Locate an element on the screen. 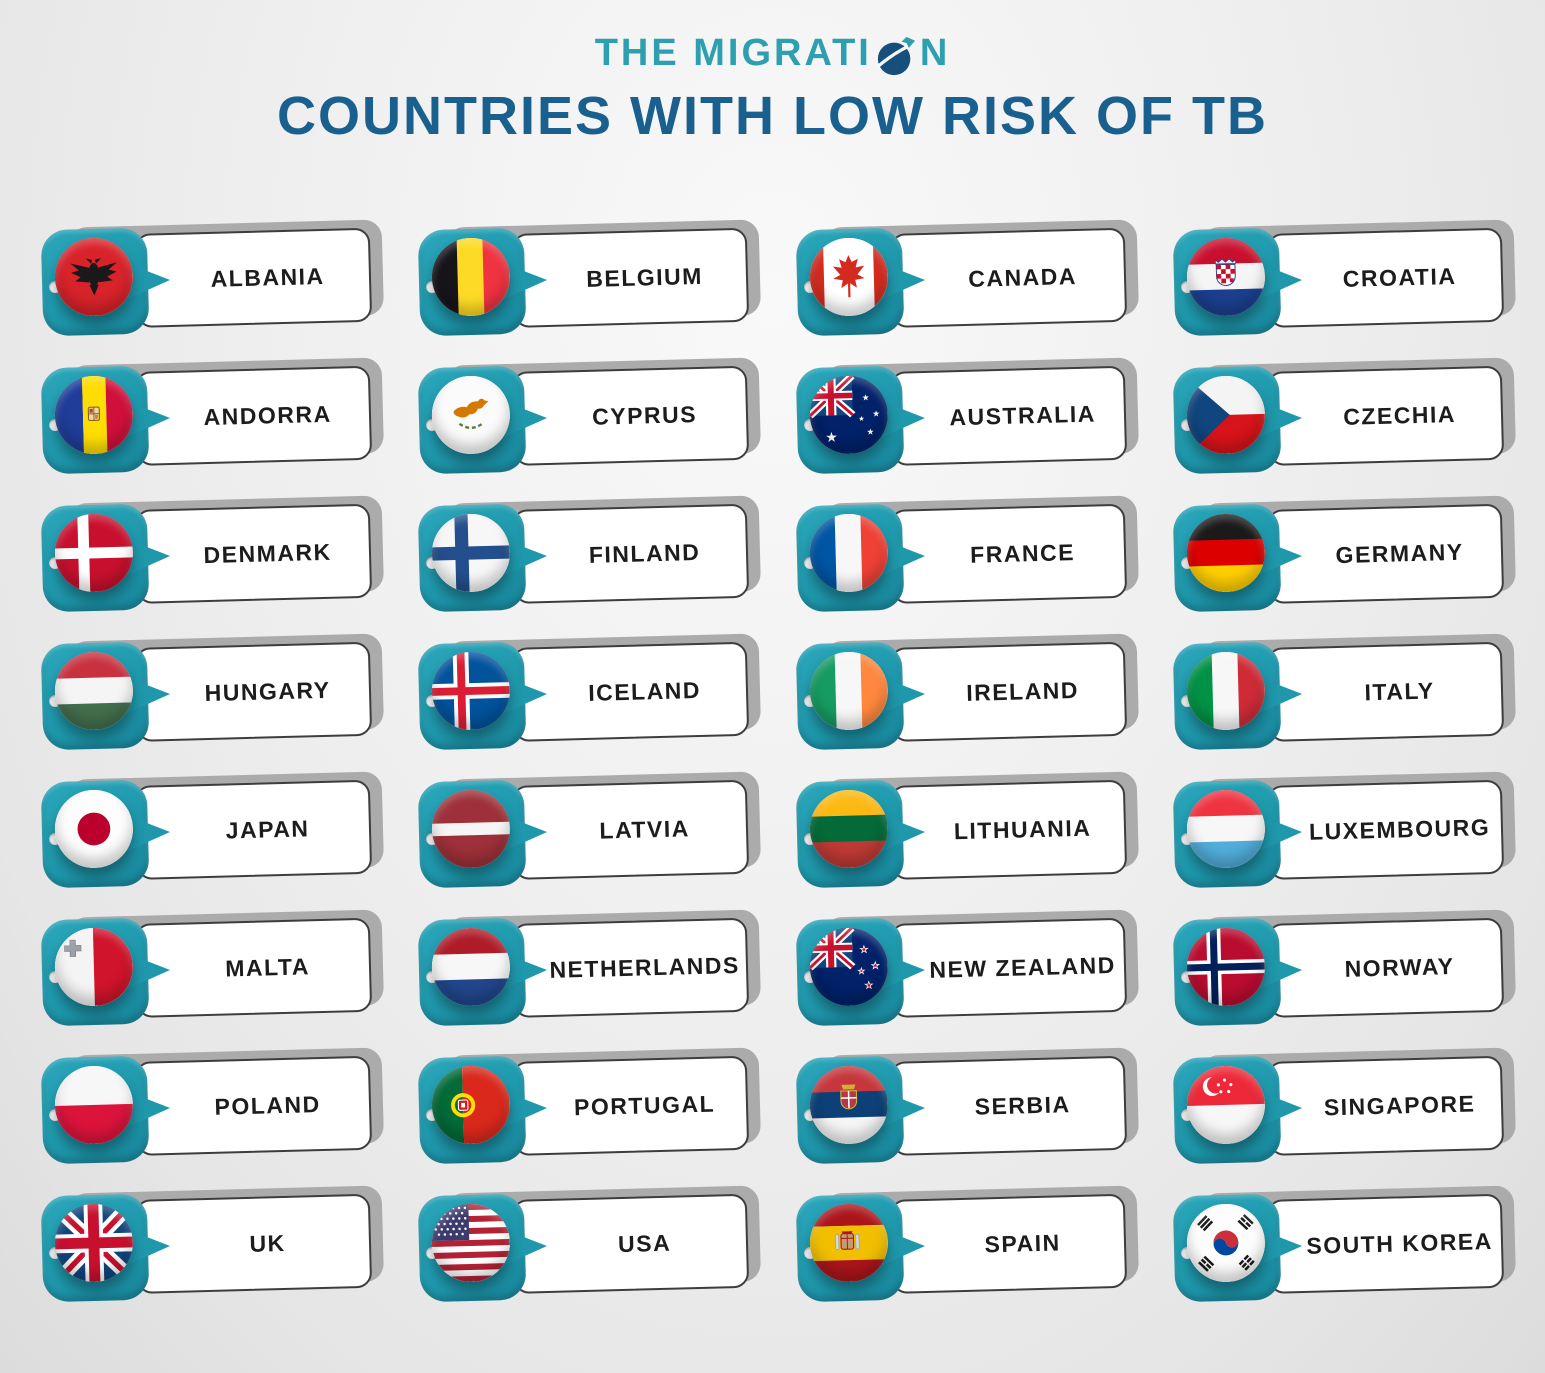  country-card-new-zealand: NEW ZEALAND ★ ★ ★ ★ is located at coordinates (967, 969).